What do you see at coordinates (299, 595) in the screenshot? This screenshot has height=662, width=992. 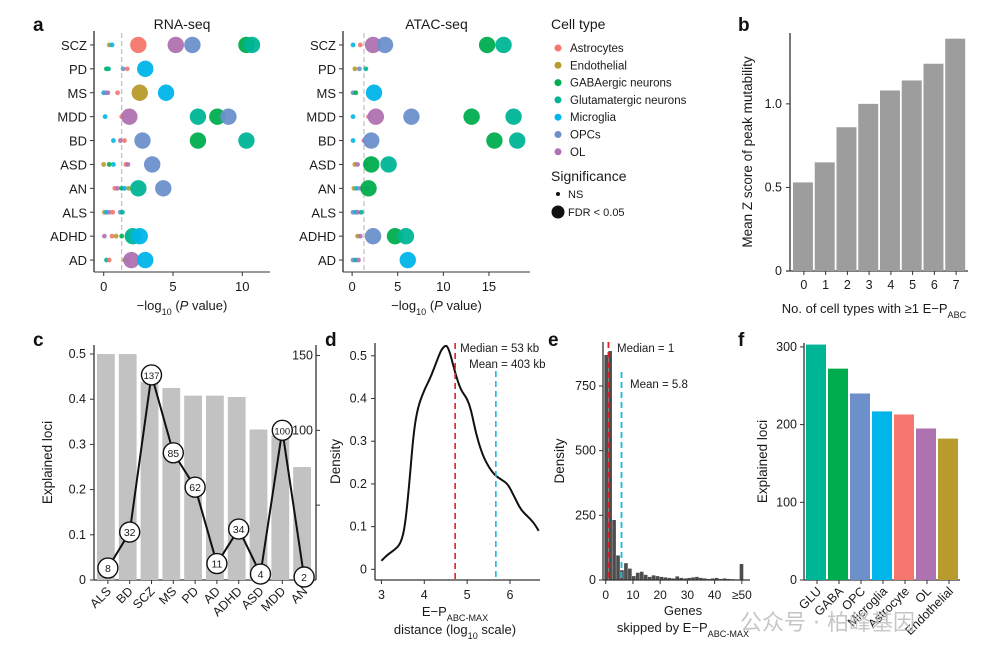 I see `x-tick-label: AN` at bounding box center [299, 595].